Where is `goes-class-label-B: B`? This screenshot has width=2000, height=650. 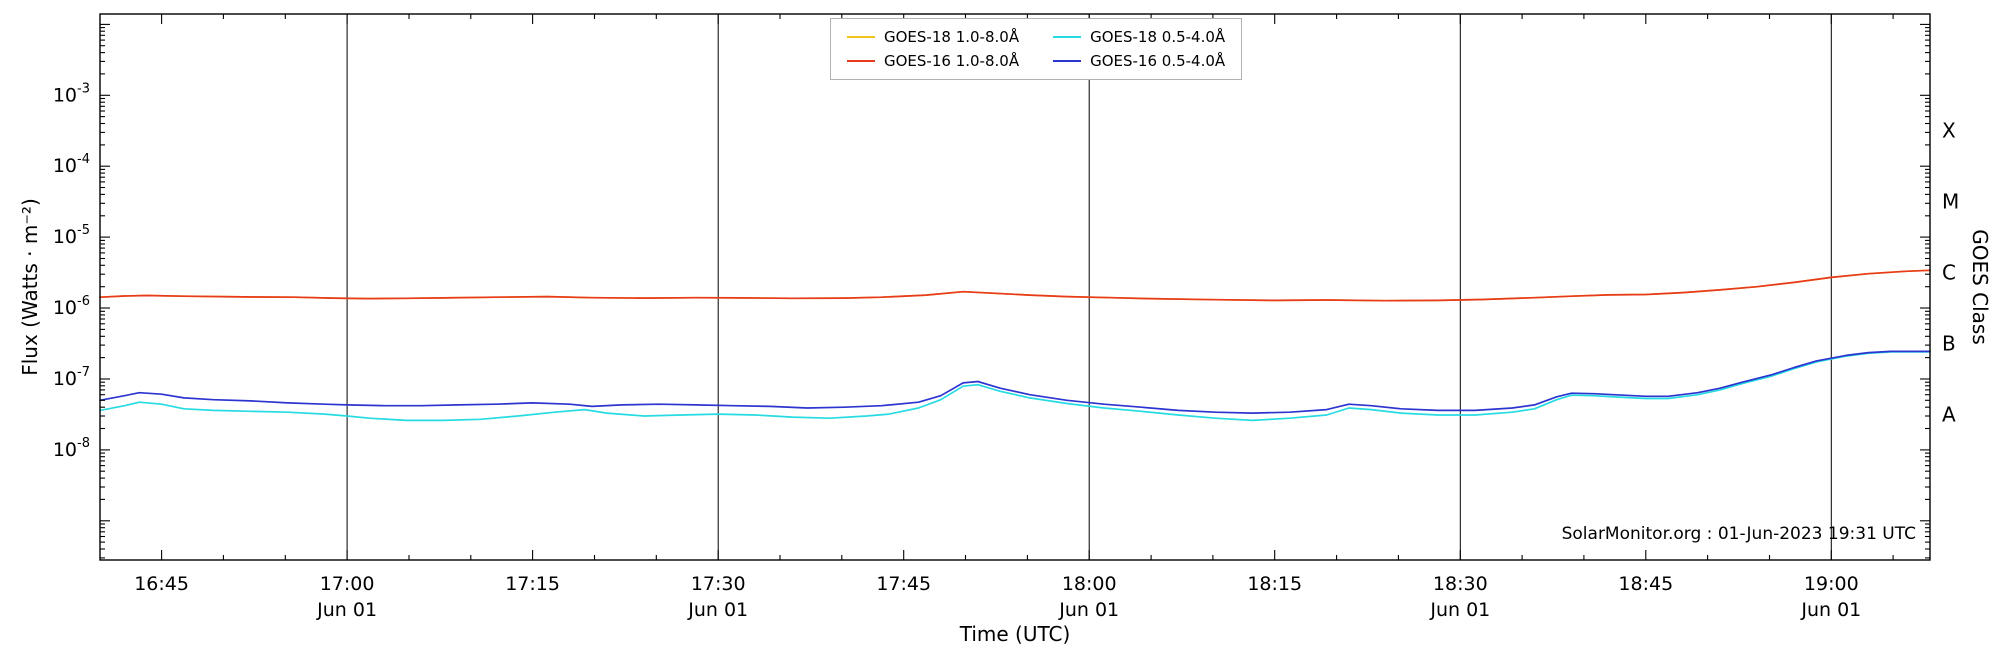 goes-class-label-B: B is located at coordinates (1949, 344).